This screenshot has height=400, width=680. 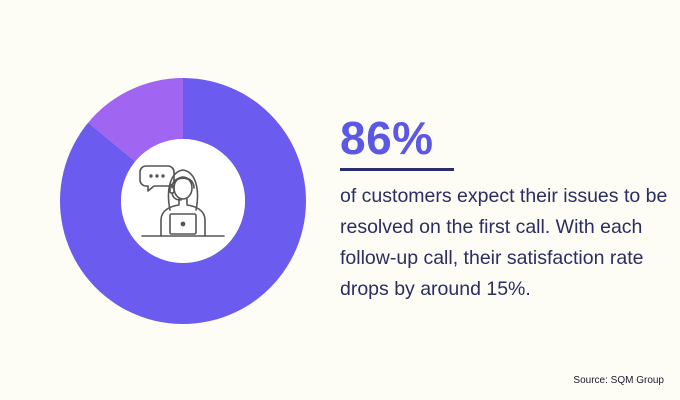 What do you see at coordinates (618, 380) in the screenshot?
I see `source-credit: Source: SQM Group` at bounding box center [618, 380].